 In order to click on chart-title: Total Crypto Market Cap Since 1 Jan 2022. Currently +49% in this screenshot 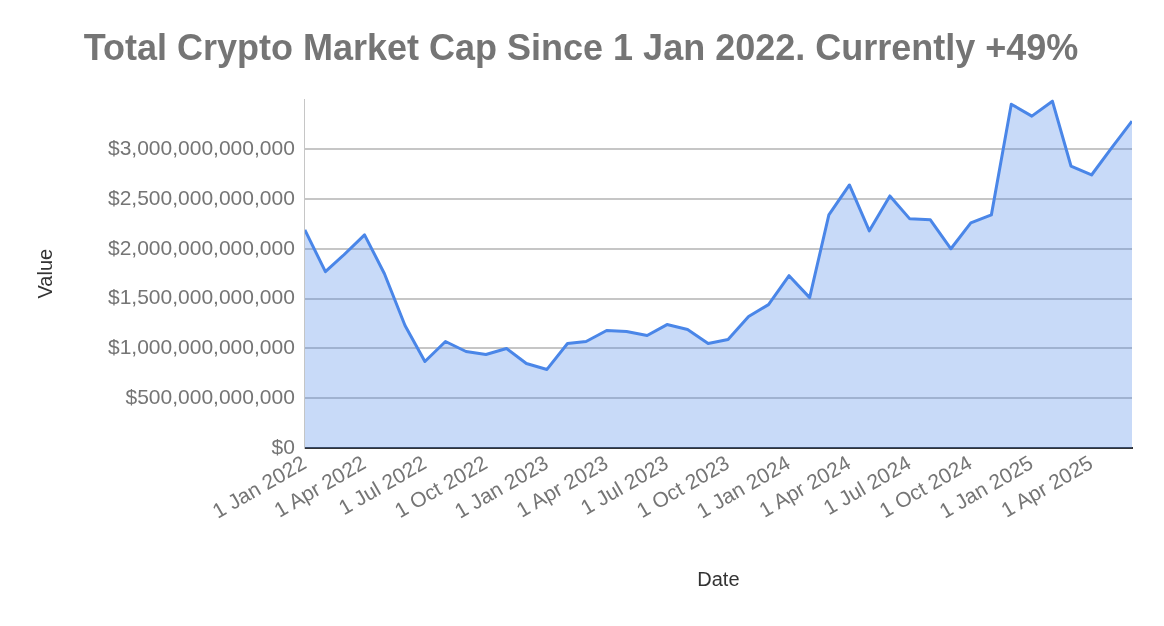, I will do `click(581, 47)`.